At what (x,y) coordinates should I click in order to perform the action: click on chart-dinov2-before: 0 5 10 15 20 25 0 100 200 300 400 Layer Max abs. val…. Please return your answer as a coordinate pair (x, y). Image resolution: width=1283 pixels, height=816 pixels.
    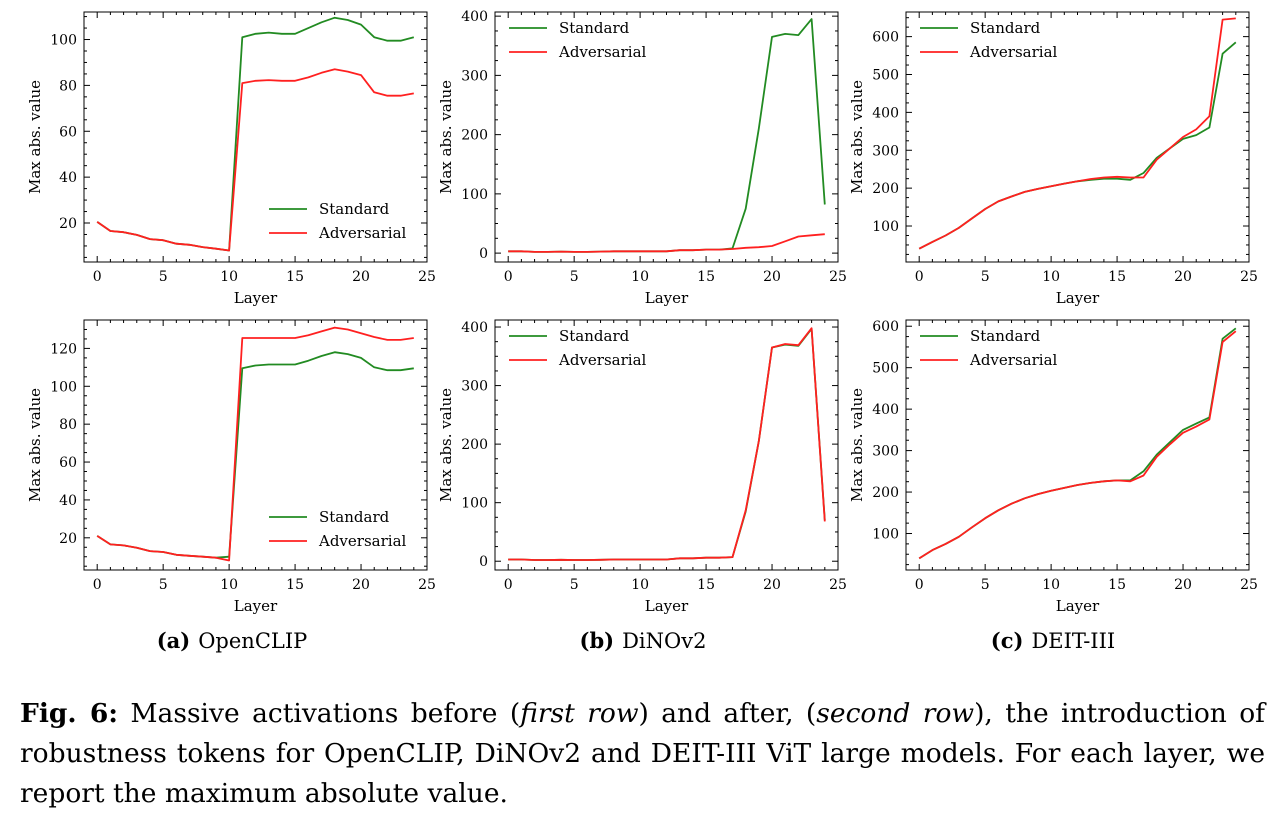
    Looking at the image, I should click on (642, 158).